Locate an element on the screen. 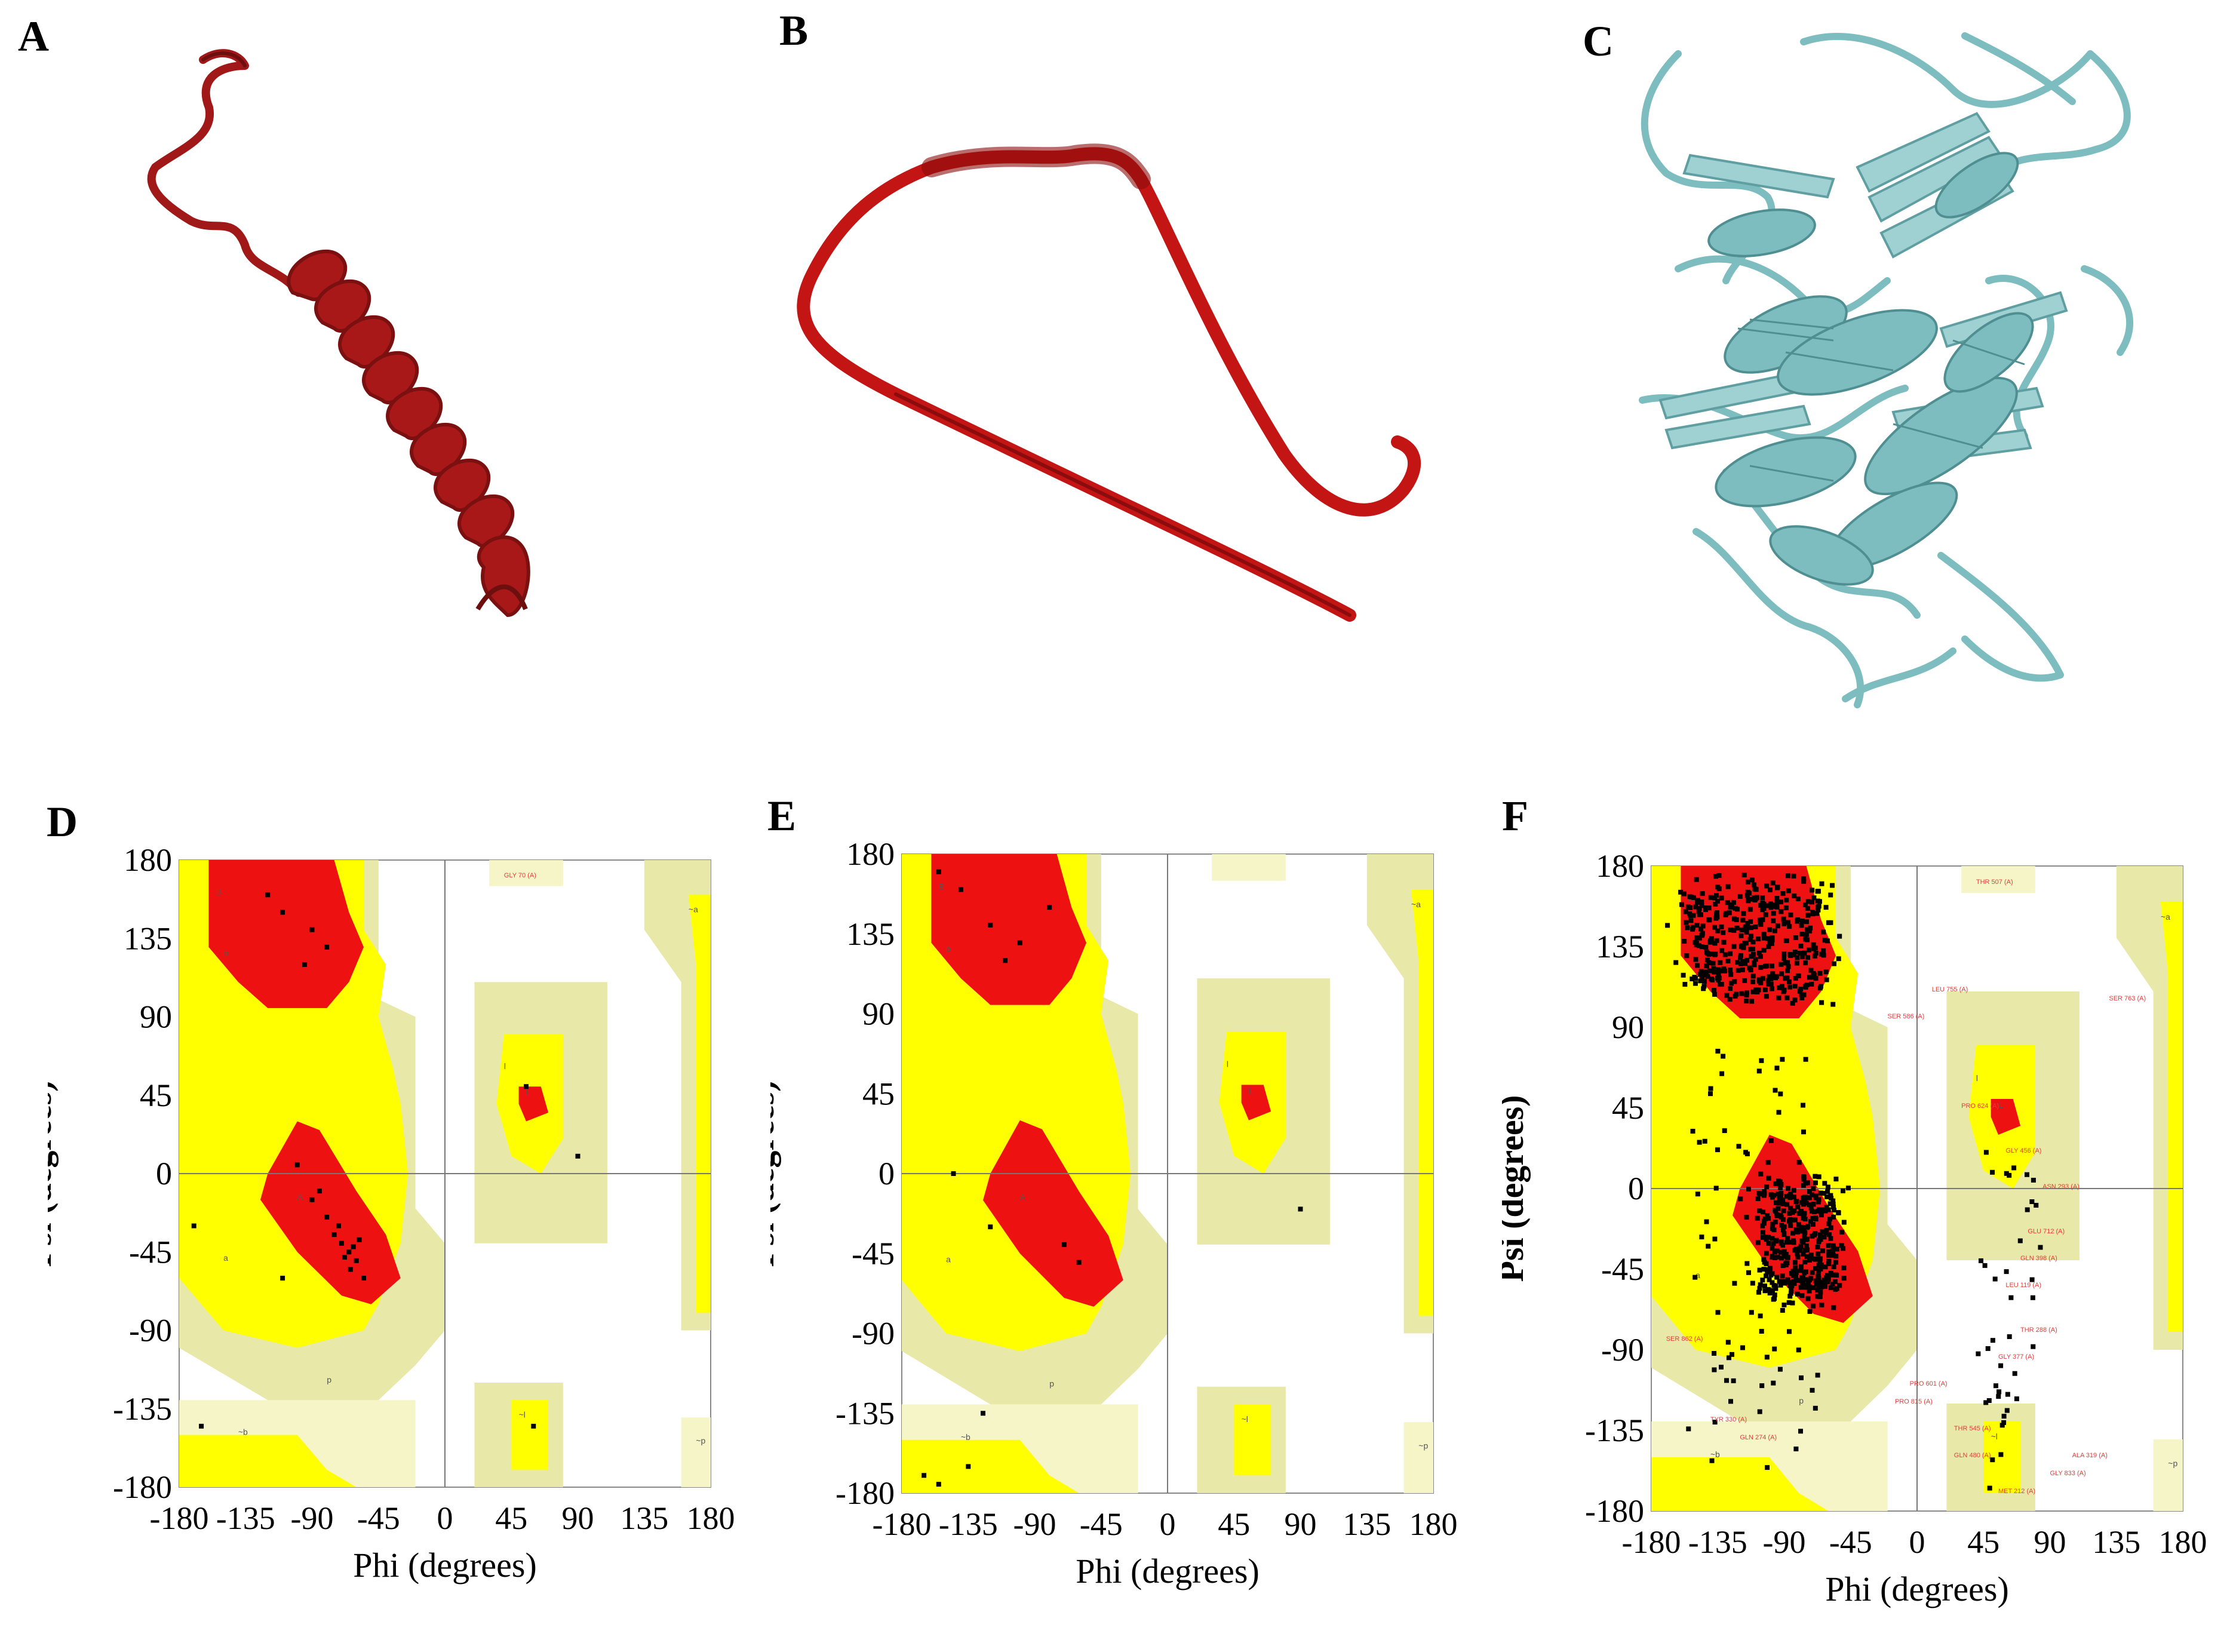 The width and height of the screenshot is (2230, 1652). panel-letter-f: F is located at coordinates (1515, 816).